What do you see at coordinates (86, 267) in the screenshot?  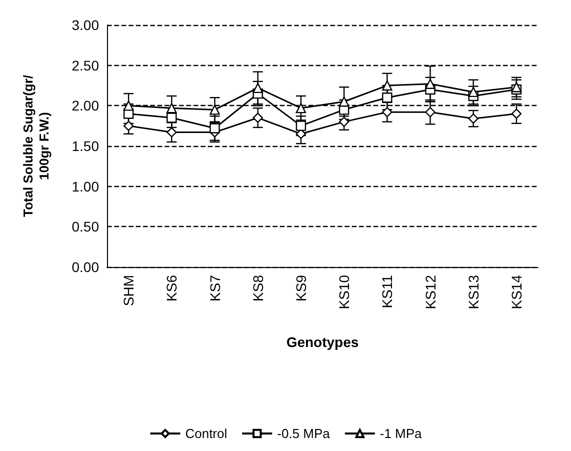 I see `y-tick-label: 0.00` at bounding box center [86, 267].